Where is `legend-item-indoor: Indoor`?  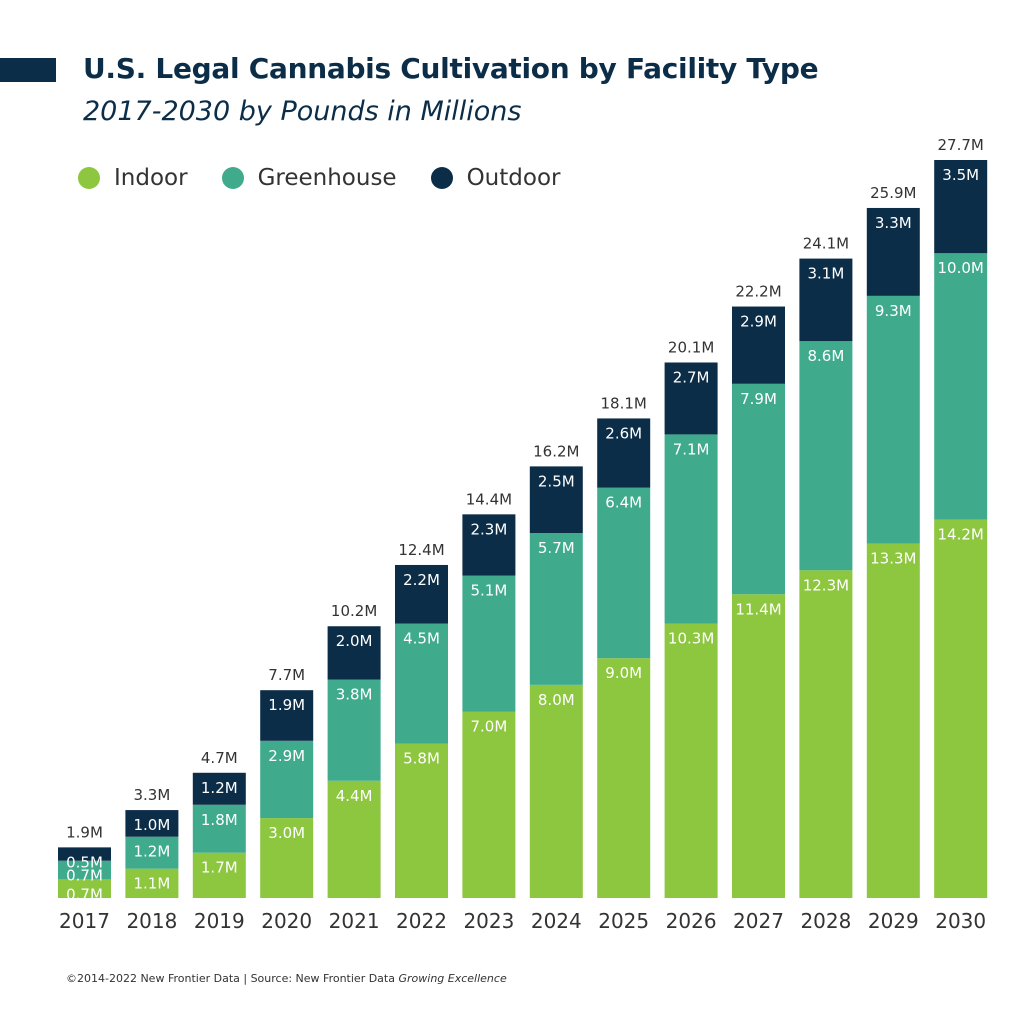 legend-item-indoor: Indoor is located at coordinates (133, 178).